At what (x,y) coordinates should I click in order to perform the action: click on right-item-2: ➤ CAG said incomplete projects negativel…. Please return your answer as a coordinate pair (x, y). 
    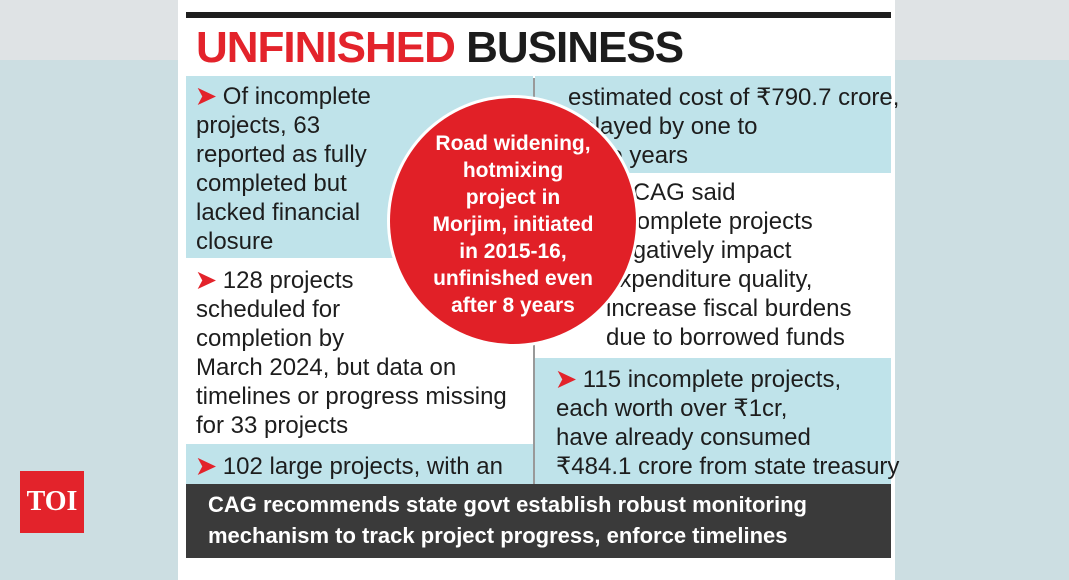
    Looking at the image, I should click on (728, 265).